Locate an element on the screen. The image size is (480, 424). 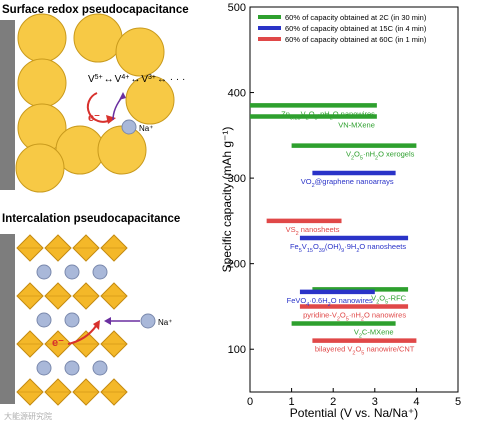
bar-label: Fe5V15O39(OH)9·9H2O nanosheets is located at coordinates (348, 248).